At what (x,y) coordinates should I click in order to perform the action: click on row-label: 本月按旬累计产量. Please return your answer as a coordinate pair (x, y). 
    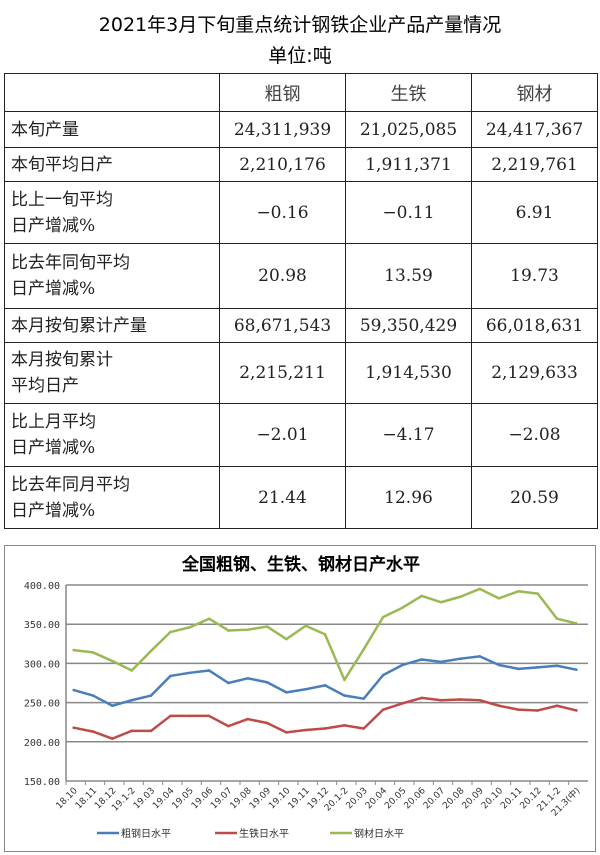
    Looking at the image, I should click on (112, 325).